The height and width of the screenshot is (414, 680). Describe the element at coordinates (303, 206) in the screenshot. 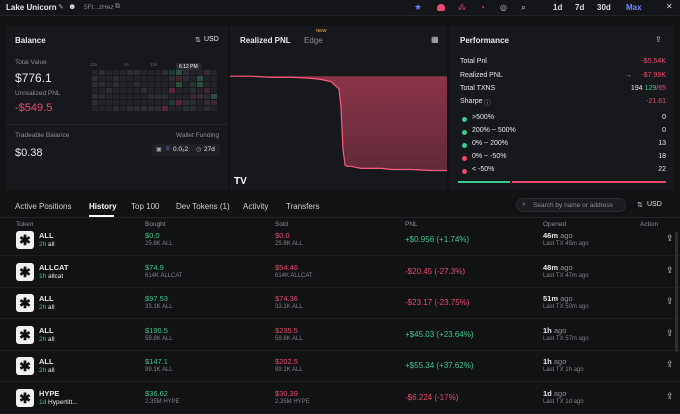

I see `tab-transfers: Transfers` at that location.